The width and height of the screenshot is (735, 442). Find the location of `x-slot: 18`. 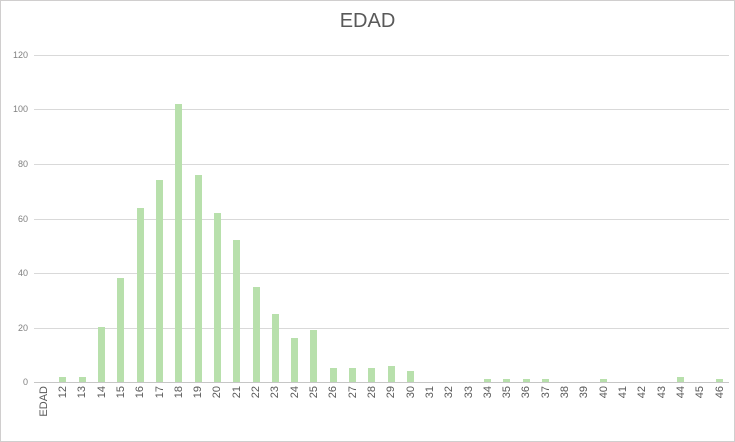

x-slot: 18 is located at coordinates (178, 413).